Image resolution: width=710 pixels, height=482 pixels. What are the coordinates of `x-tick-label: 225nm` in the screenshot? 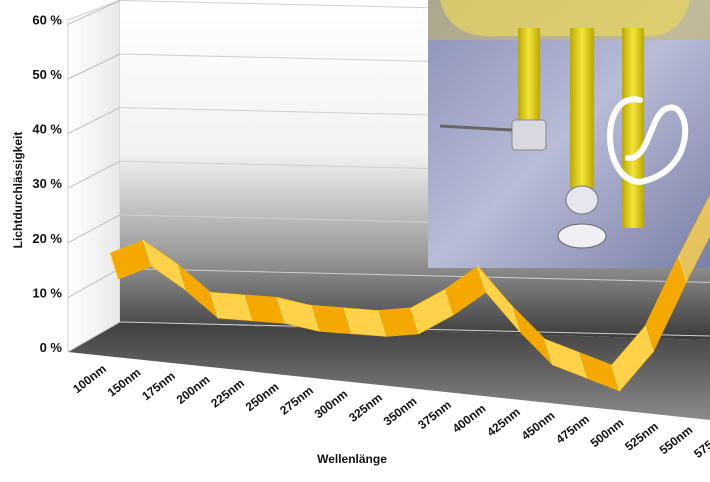 It's located at (227, 393).